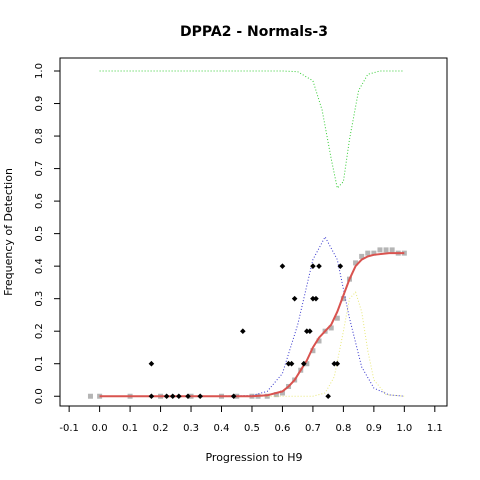  I want to click on y-tick-label: 0.2, so click(39, 331).